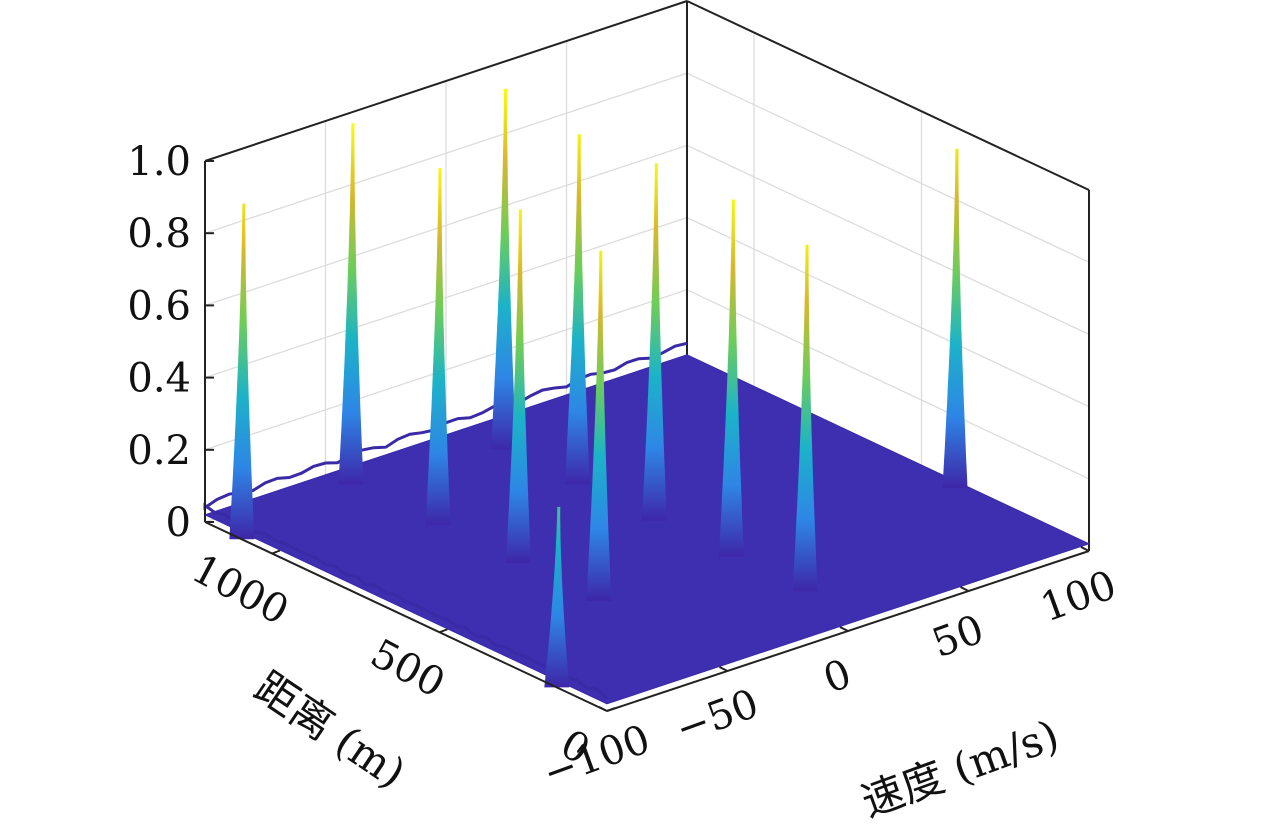 The image size is (1280, 838). I want to click on z-tick-label: 0.4, so click(159, 379).